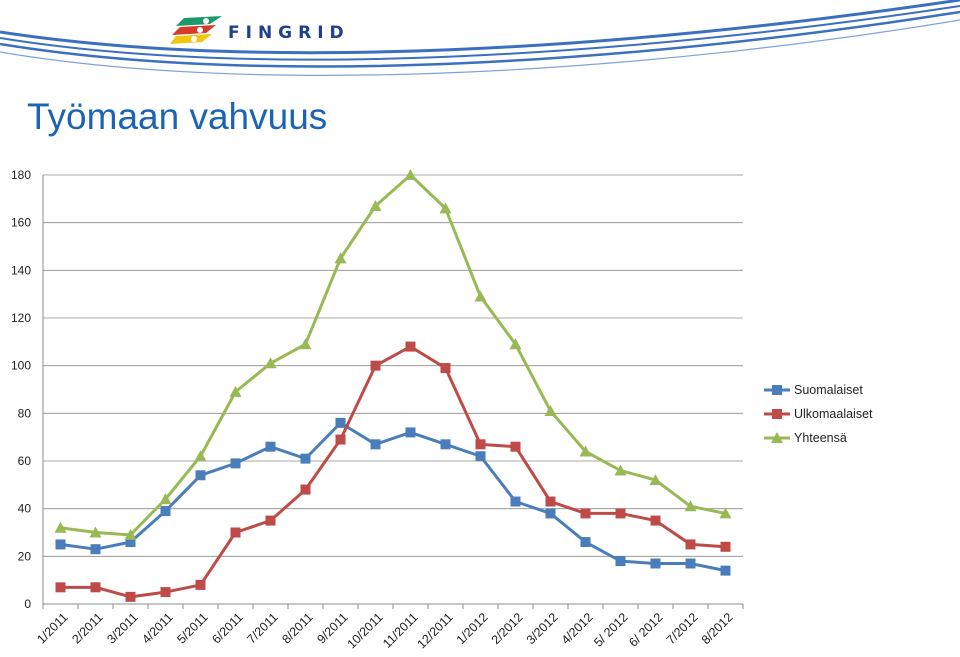  What do you see at coordinates (682, 628) in the screenshot?
I see `x-tick-label: 7/2012` at bounding box center [682, 628].